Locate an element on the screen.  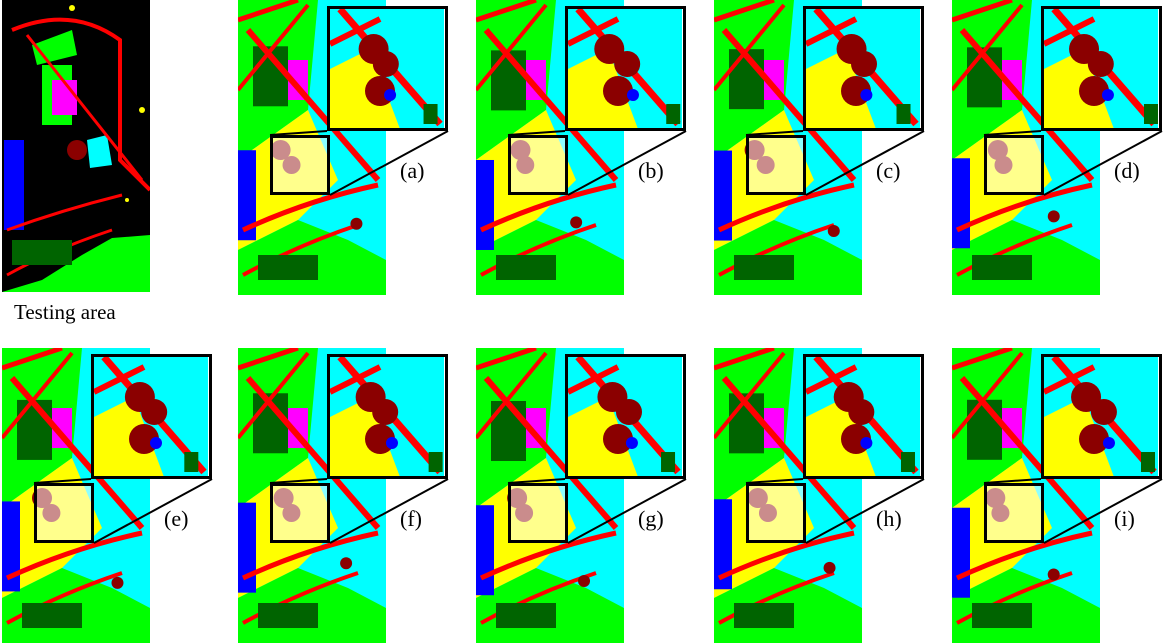
panel-label: (b) is located at coordinates (651, 170).